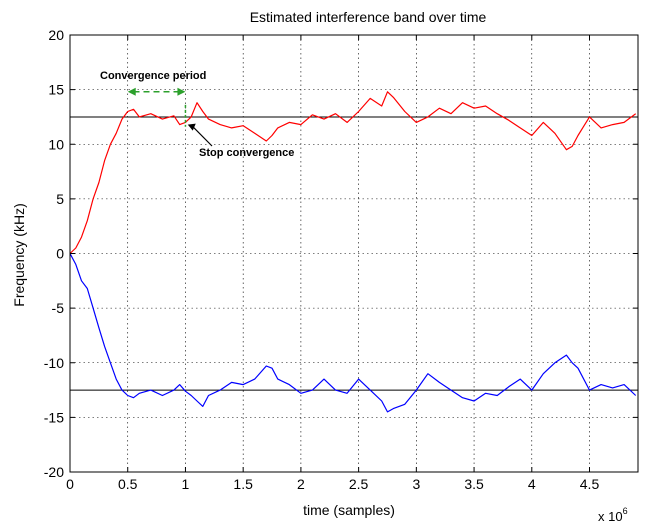 Image resolution: width=654 pixels, height=529 pixels. I want to click on annotations: Convergence period Stop convergence, so click(197, 114).